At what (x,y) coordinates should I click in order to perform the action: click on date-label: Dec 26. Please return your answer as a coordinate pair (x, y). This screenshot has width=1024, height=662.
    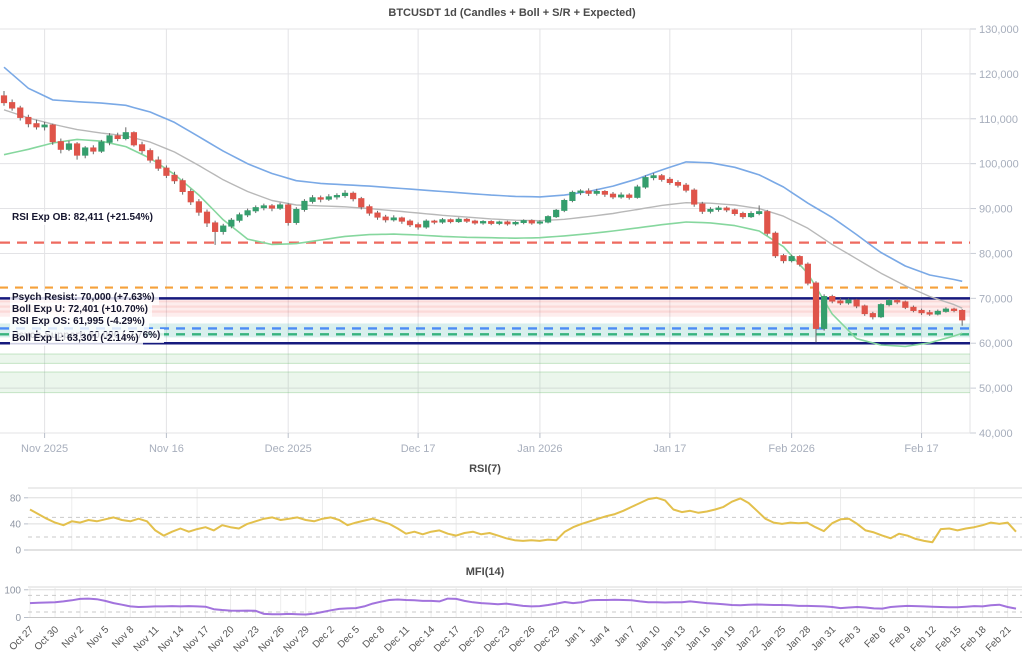
    Looking at the image, I should click on (522, 639).